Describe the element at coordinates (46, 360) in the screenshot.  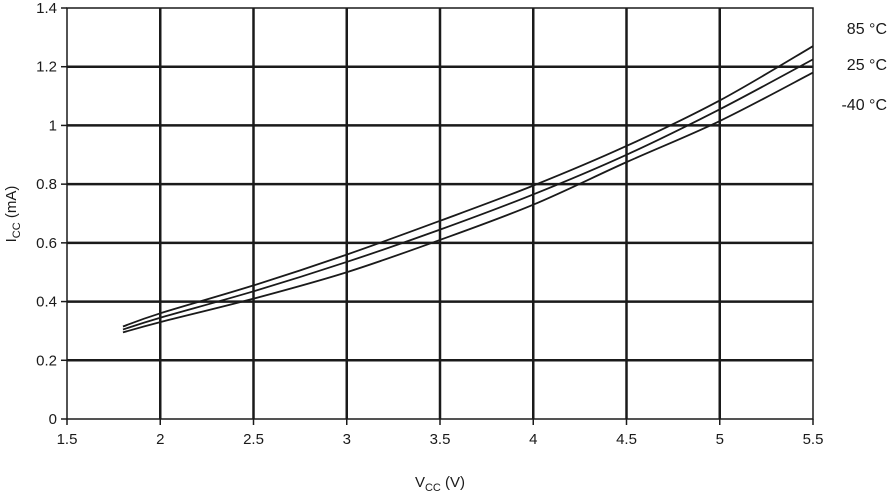
I see `y-tick-label: 0.2` at that location.